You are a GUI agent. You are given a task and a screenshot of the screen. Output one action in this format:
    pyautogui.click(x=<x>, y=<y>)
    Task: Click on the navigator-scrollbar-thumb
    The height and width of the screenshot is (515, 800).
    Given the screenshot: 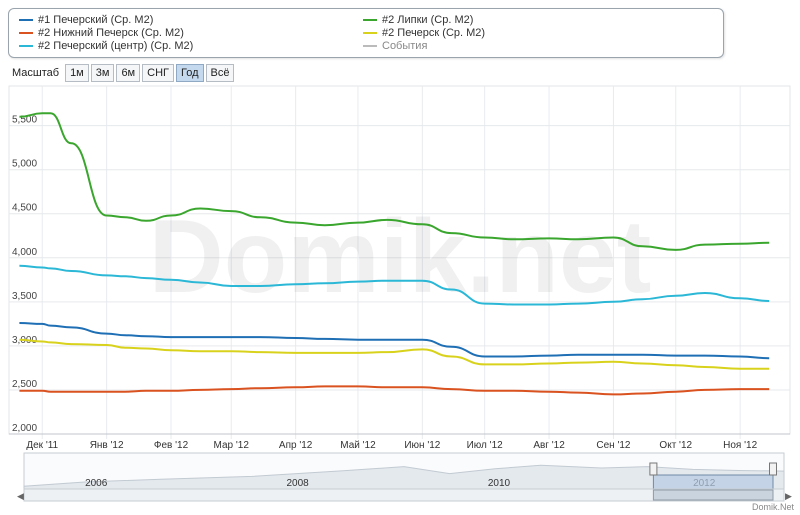 What is the action you would take?
    pyautogui.click(x=713, y=495)
    